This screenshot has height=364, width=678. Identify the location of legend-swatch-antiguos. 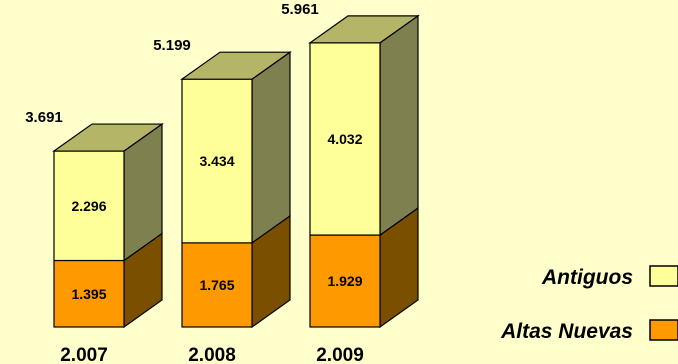
(663, 276).